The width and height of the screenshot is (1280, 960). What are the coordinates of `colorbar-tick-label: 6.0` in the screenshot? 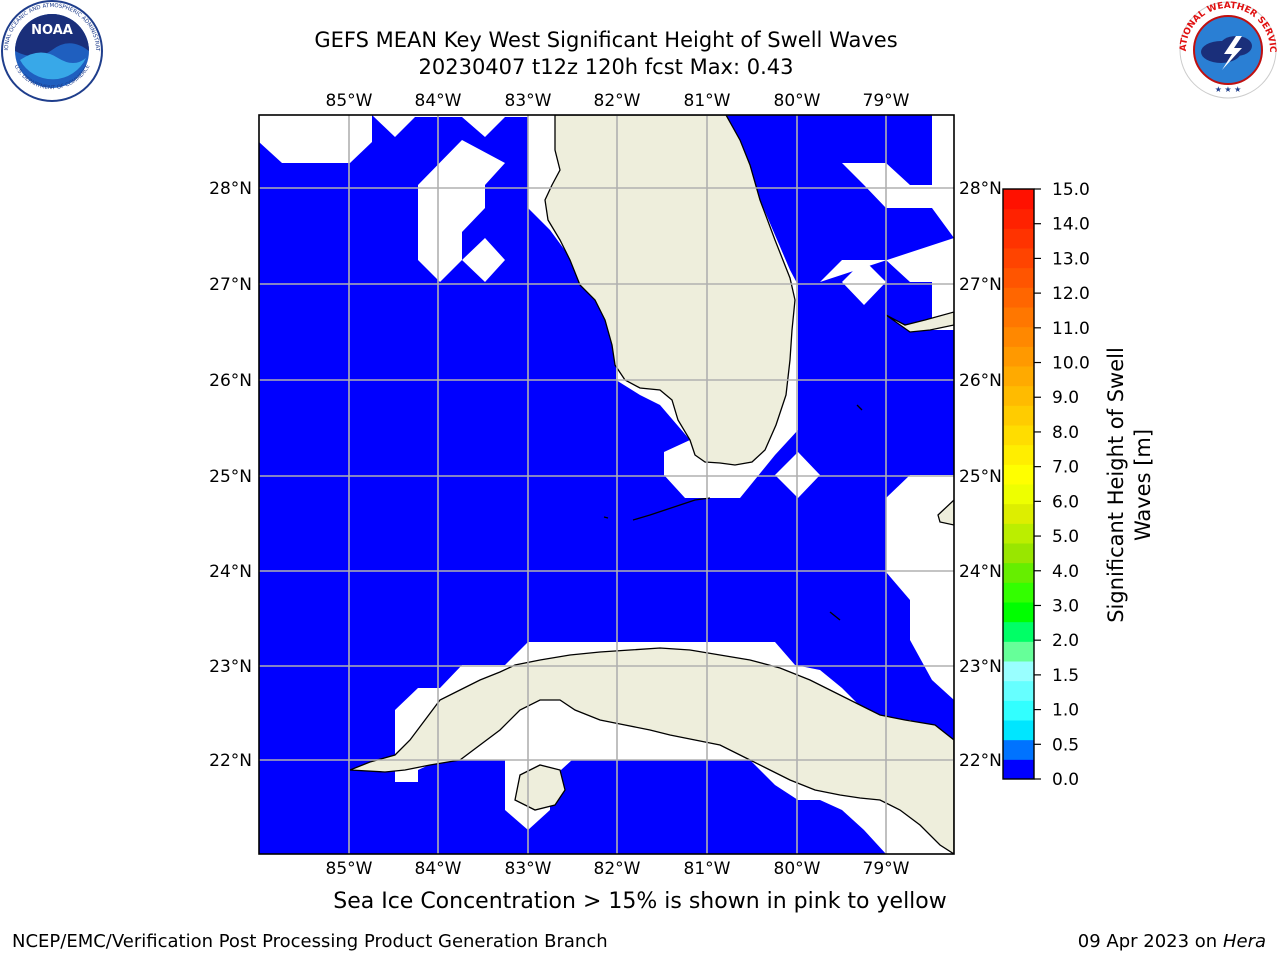 It's located at (1065, 502).